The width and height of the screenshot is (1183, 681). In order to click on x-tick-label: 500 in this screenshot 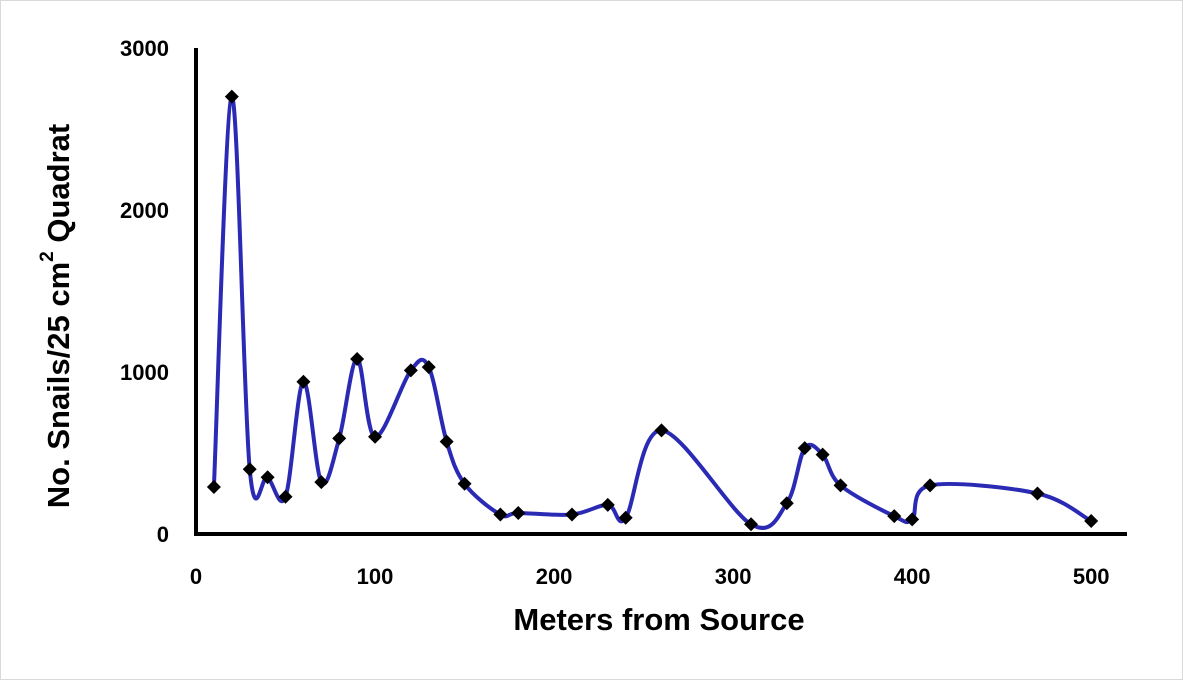, I will do `click(1091, 576)`.